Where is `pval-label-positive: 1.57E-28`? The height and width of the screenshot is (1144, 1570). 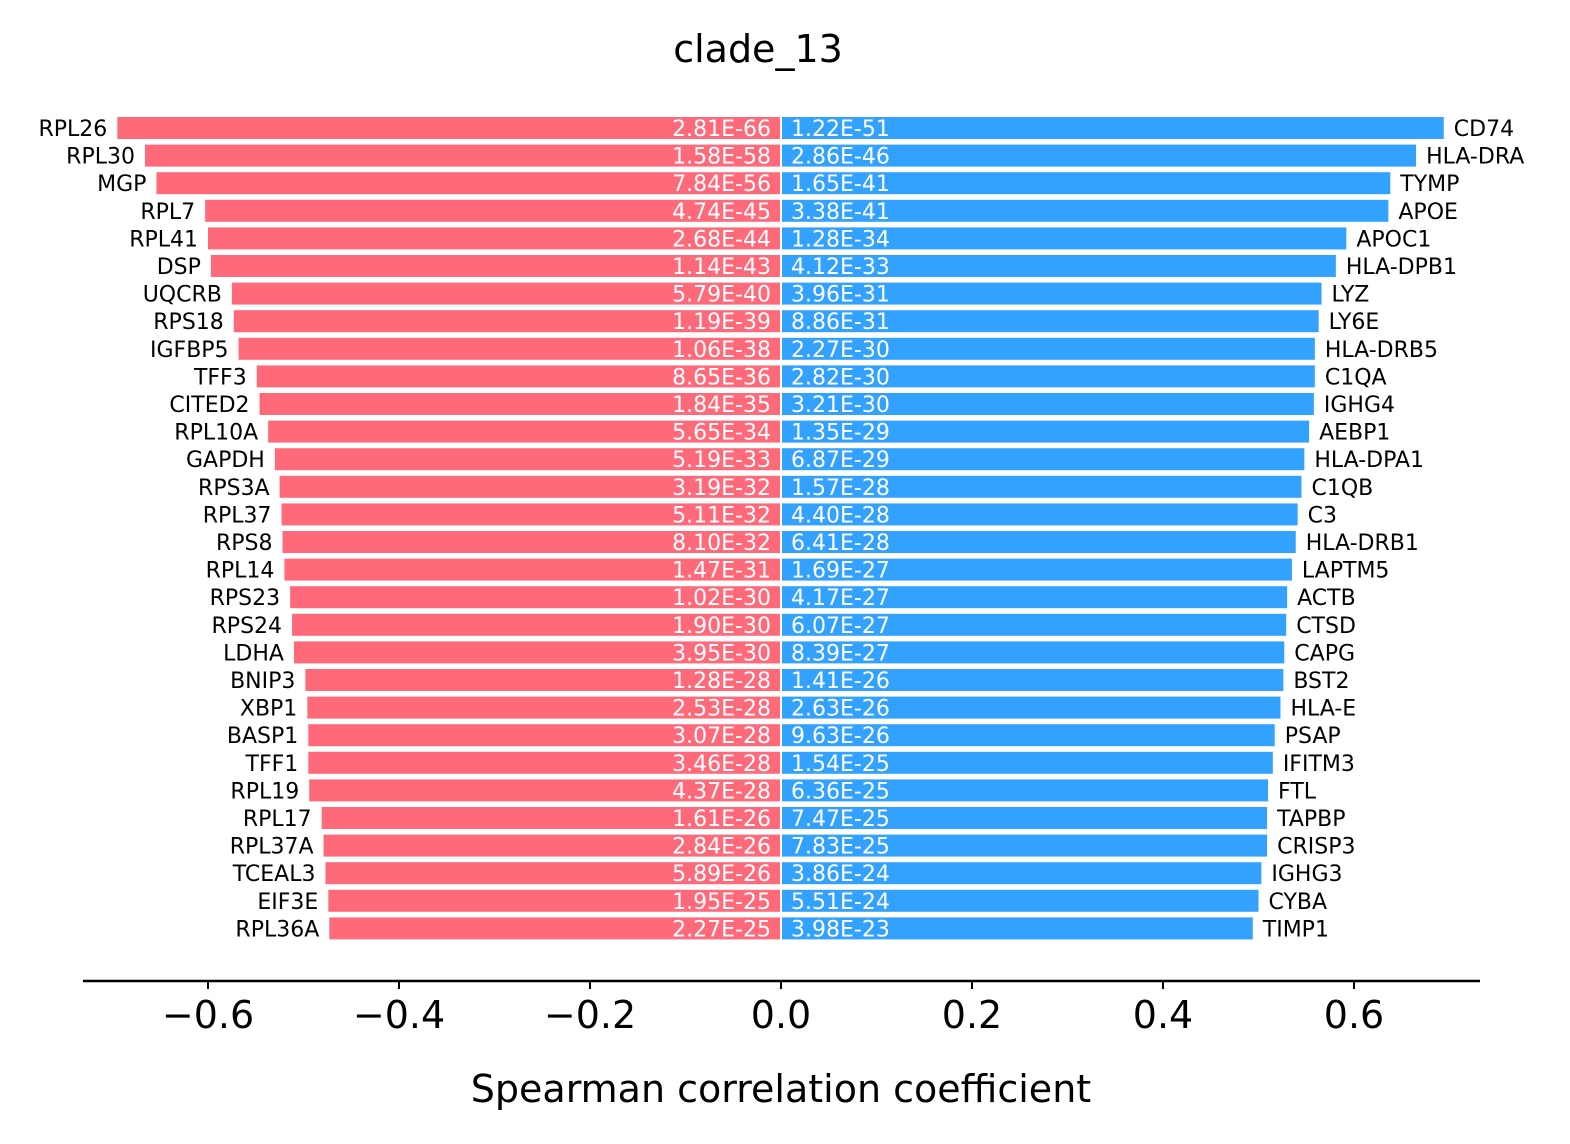
pval-label-positive: 1.57E-28 is located at coordinates (840, 488).